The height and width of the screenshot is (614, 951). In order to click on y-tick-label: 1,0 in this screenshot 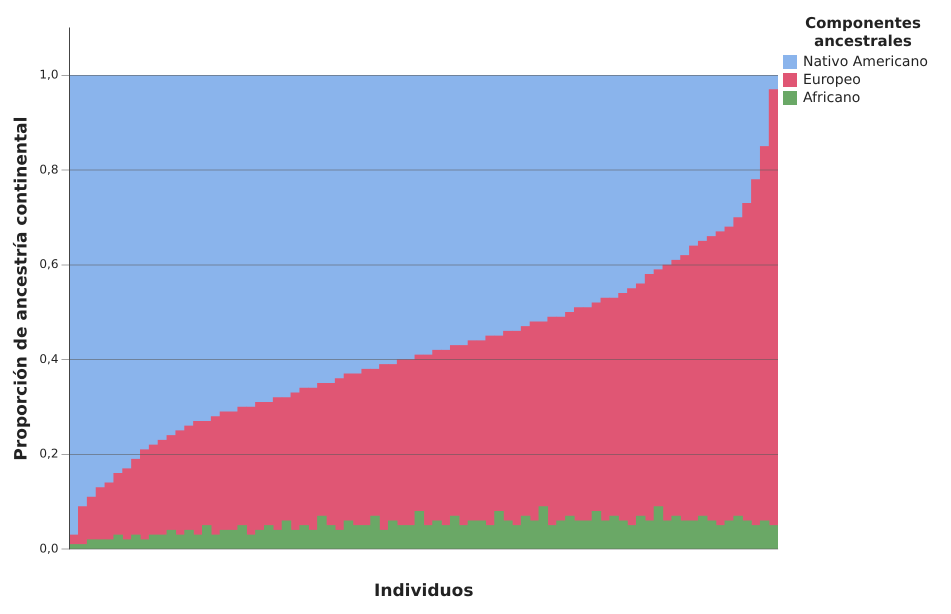, I will do `click(48, 75)`.